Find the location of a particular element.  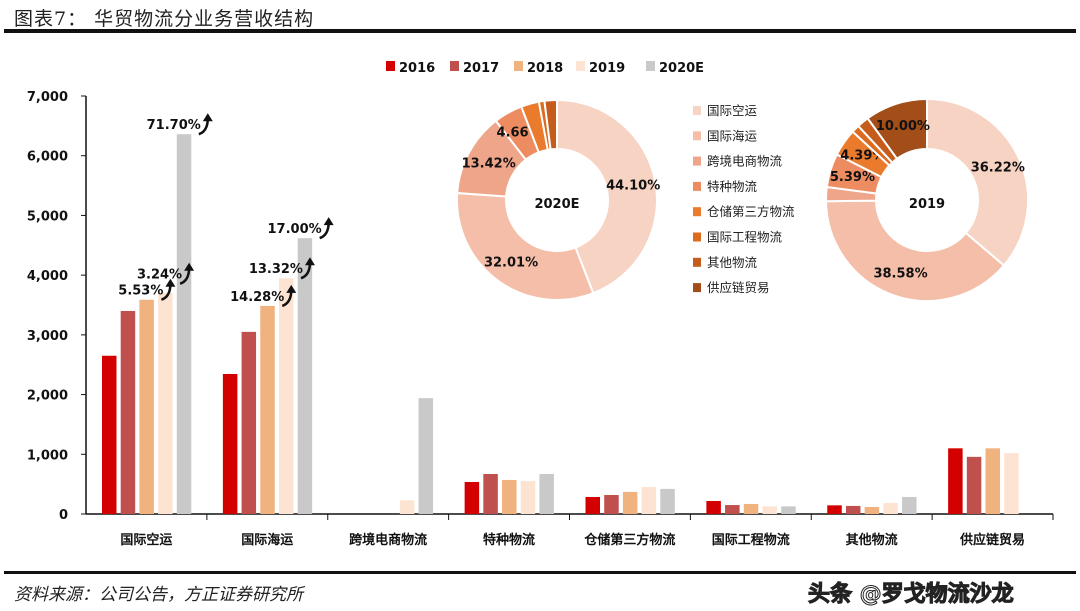

x-tick-label: 国际海运 is located at coordinates (267, 540).